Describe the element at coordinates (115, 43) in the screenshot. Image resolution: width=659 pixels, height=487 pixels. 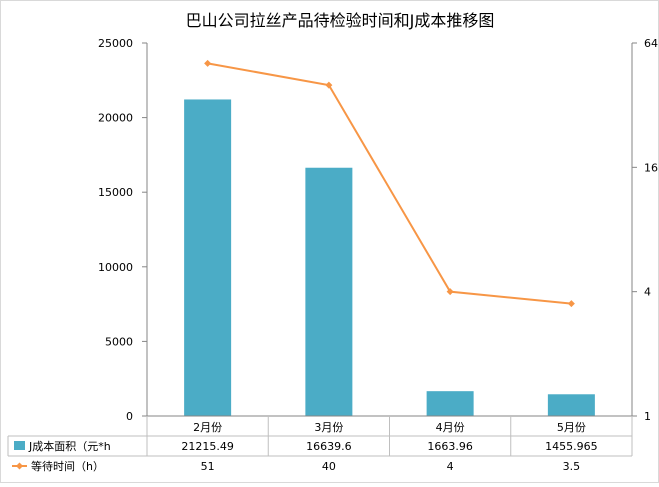
I see `left-axis-tick-label: 25000` at that location.